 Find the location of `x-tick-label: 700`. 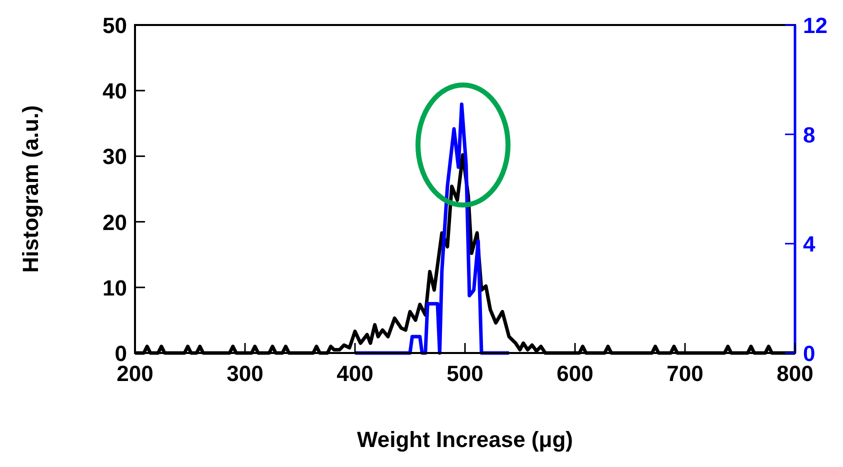

x-tick-label: 700 is located at coordinates (685, 373).